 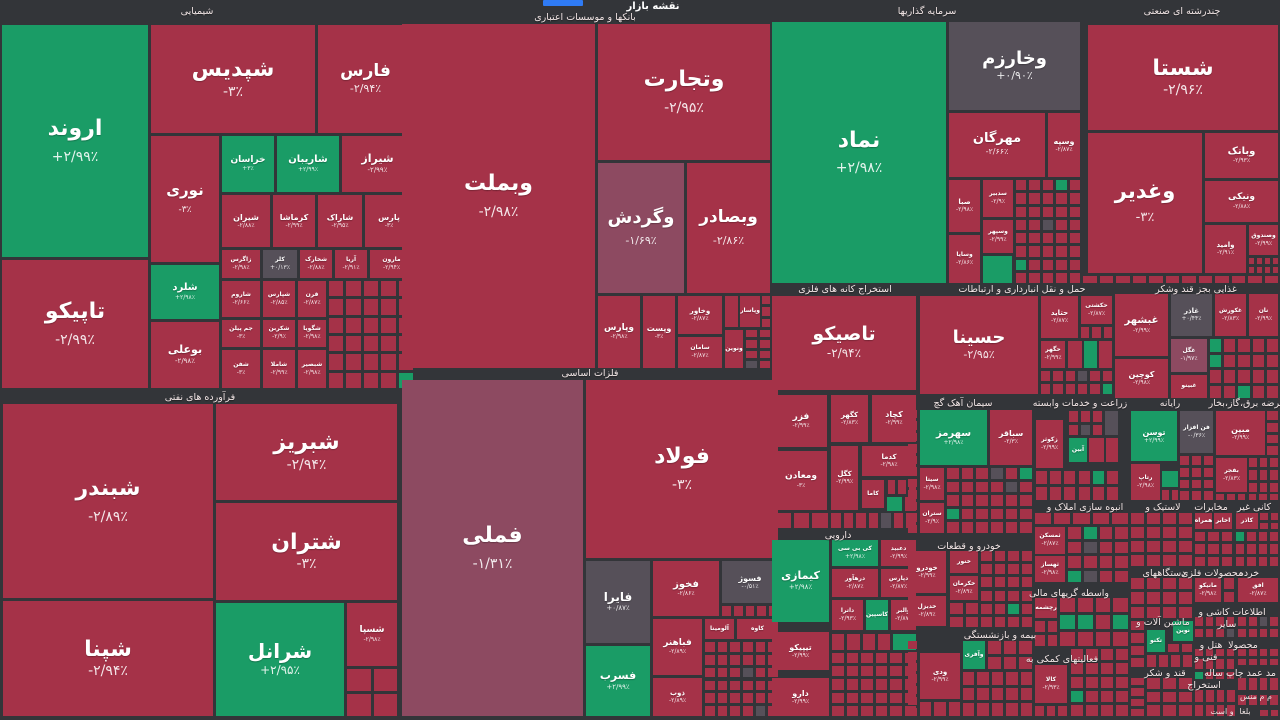 What do you see at coordinates (1078, 450) in the screenshot?
I see `stock-tile: آبین` at bounding box center [1078, 450].